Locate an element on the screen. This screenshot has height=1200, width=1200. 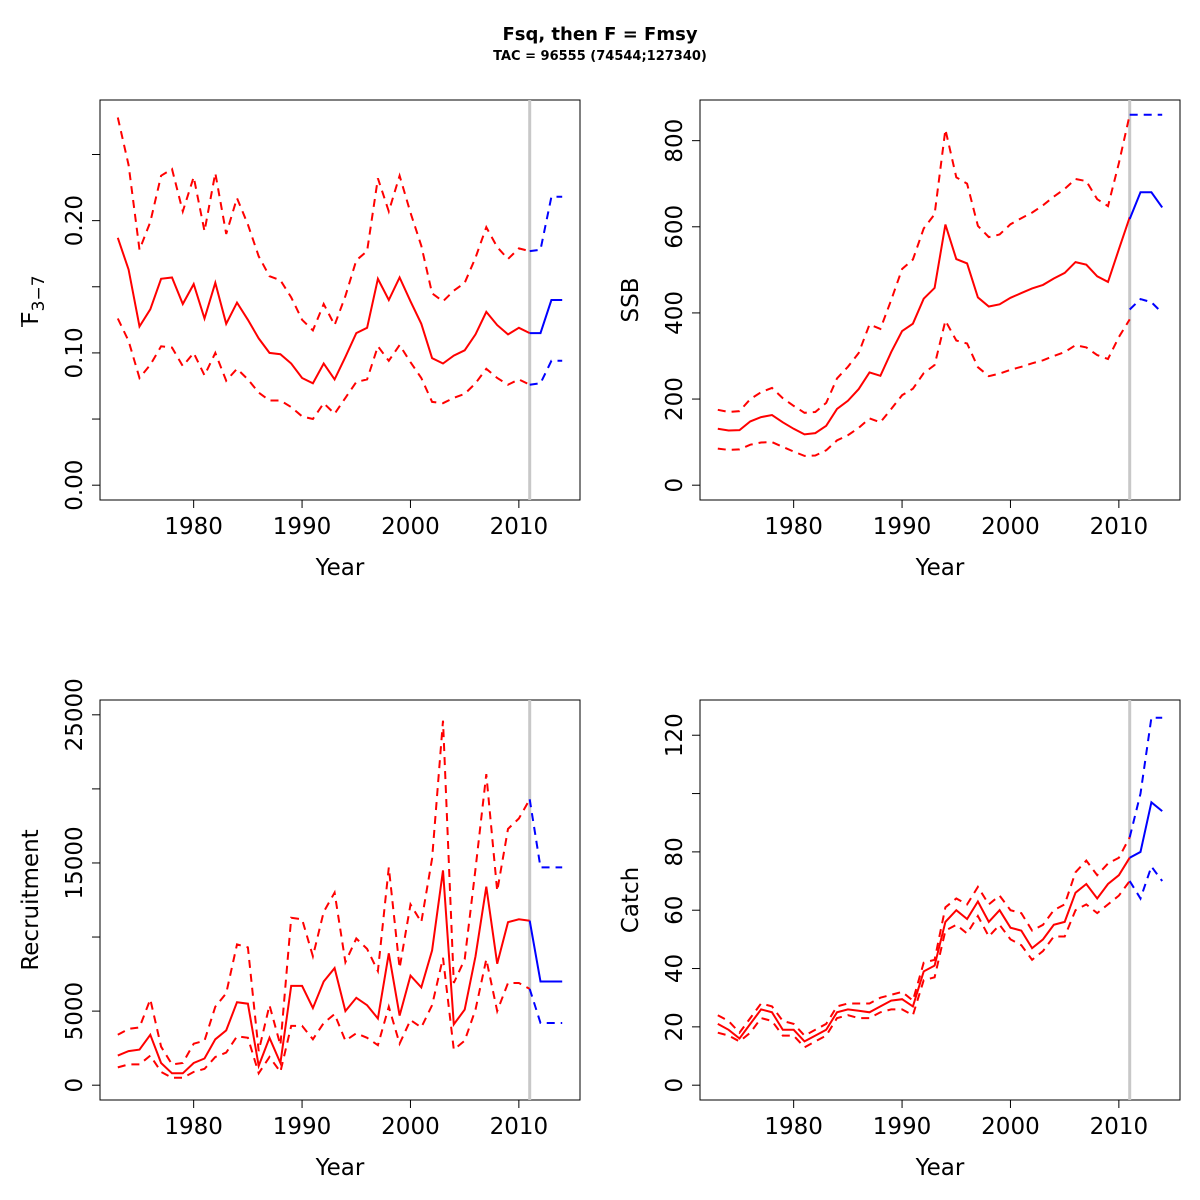
y-axis-label: SSB is located at coordinates (631, 300).